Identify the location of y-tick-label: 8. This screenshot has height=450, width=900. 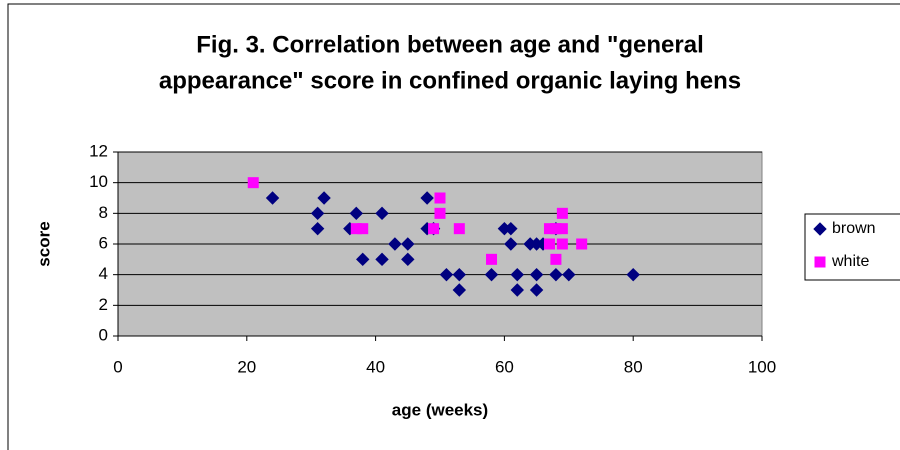
(103, 212).